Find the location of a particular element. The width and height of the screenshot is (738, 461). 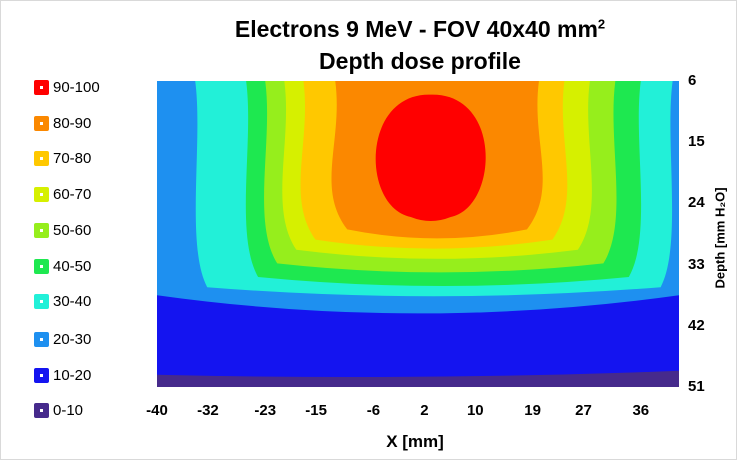

legend-item: 40-50 is located at coordinates (62, 266).